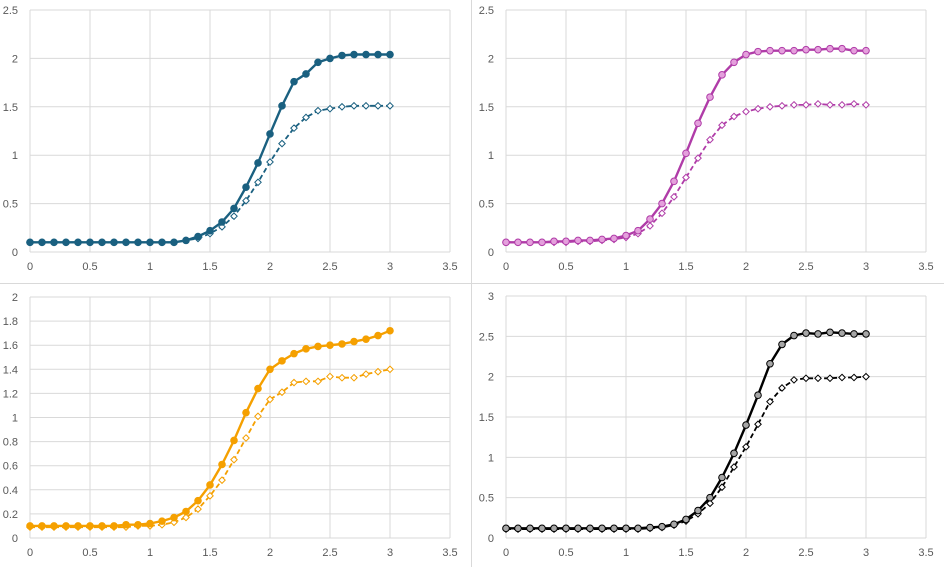 The width and height of the screenshot is (944, 567). What do you see at coordinates (89, 267) in the screenshot?
I see `x-tick-label: 0.5` at bounding box center [89, 267].